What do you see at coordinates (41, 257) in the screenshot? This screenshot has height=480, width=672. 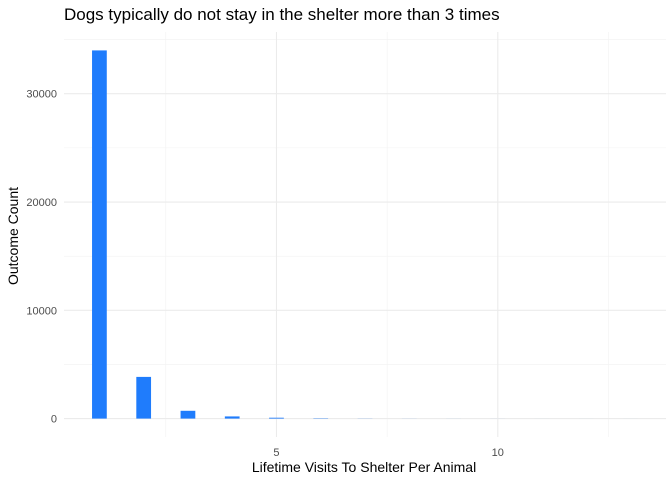 I see `y-axis-ticks: 0 10000 20000 30000` at bounding box center [41, 257].